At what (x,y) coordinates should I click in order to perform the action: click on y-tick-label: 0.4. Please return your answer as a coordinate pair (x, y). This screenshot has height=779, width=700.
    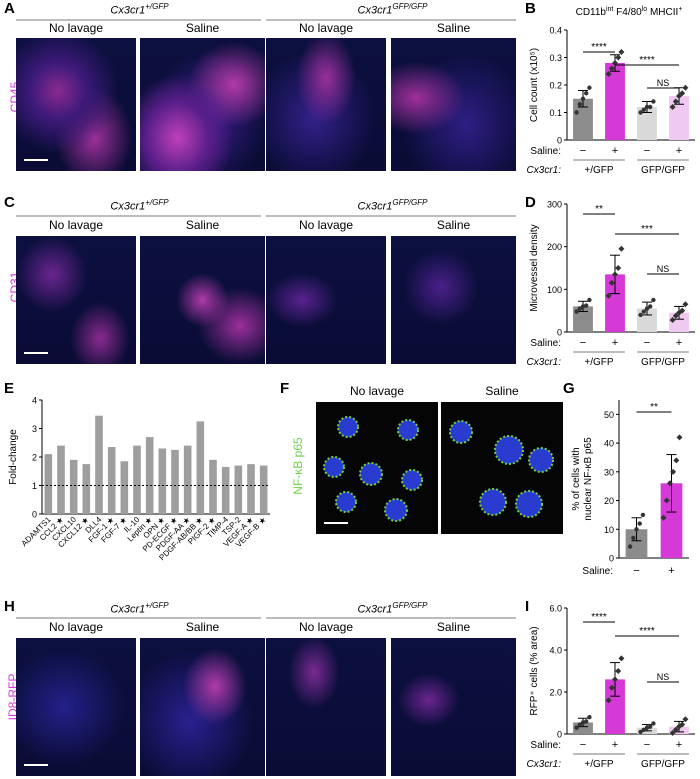
    Looking at the image, I should click on (555, 31).